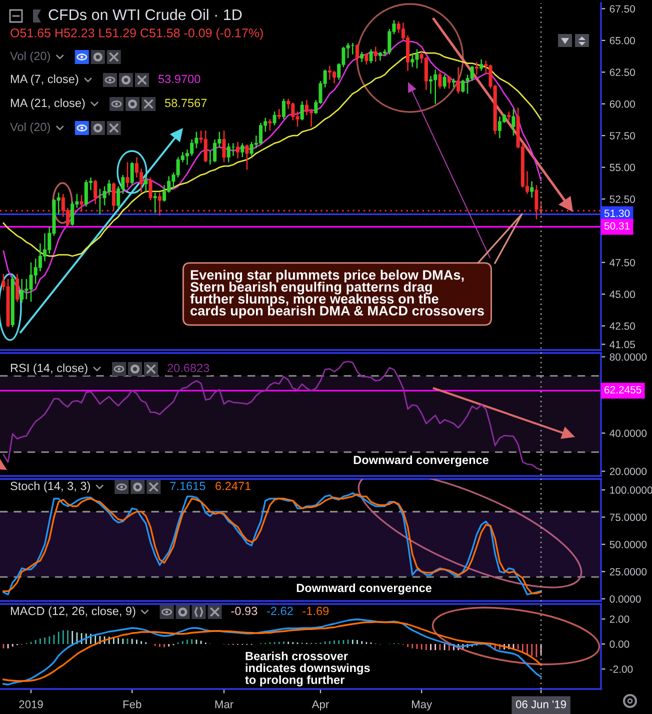 This screenshot has height=714, width=652. I want to click on y-tick-label: 40.0000, so click(628, 433).